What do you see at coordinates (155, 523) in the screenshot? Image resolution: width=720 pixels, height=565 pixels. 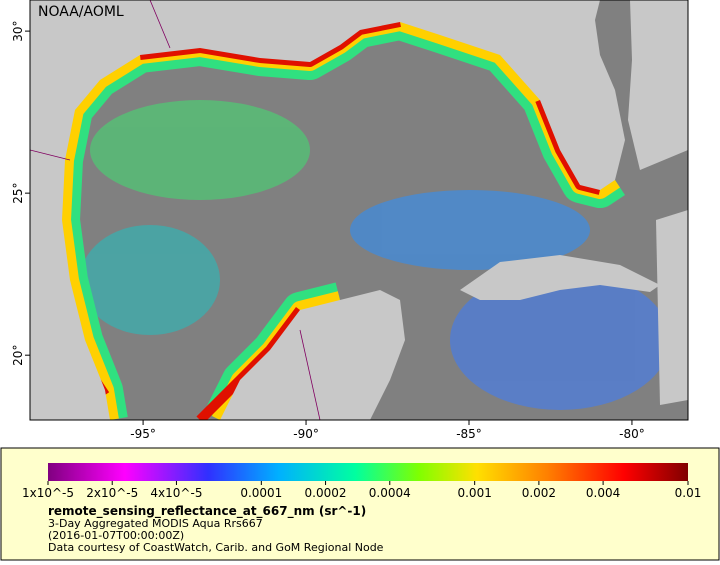 I see `description: 3-Day Aggregated MODIS Aqua Rrs667` at bounding box center [155, 523].